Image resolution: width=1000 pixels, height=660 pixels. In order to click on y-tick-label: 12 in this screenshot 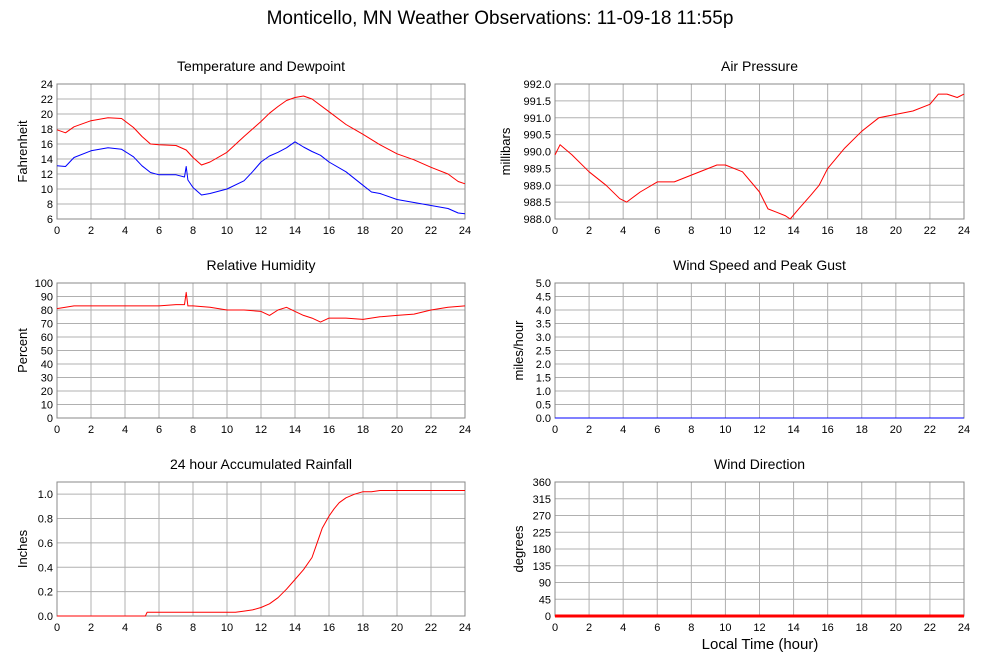, I will do `click(47, 175)`.